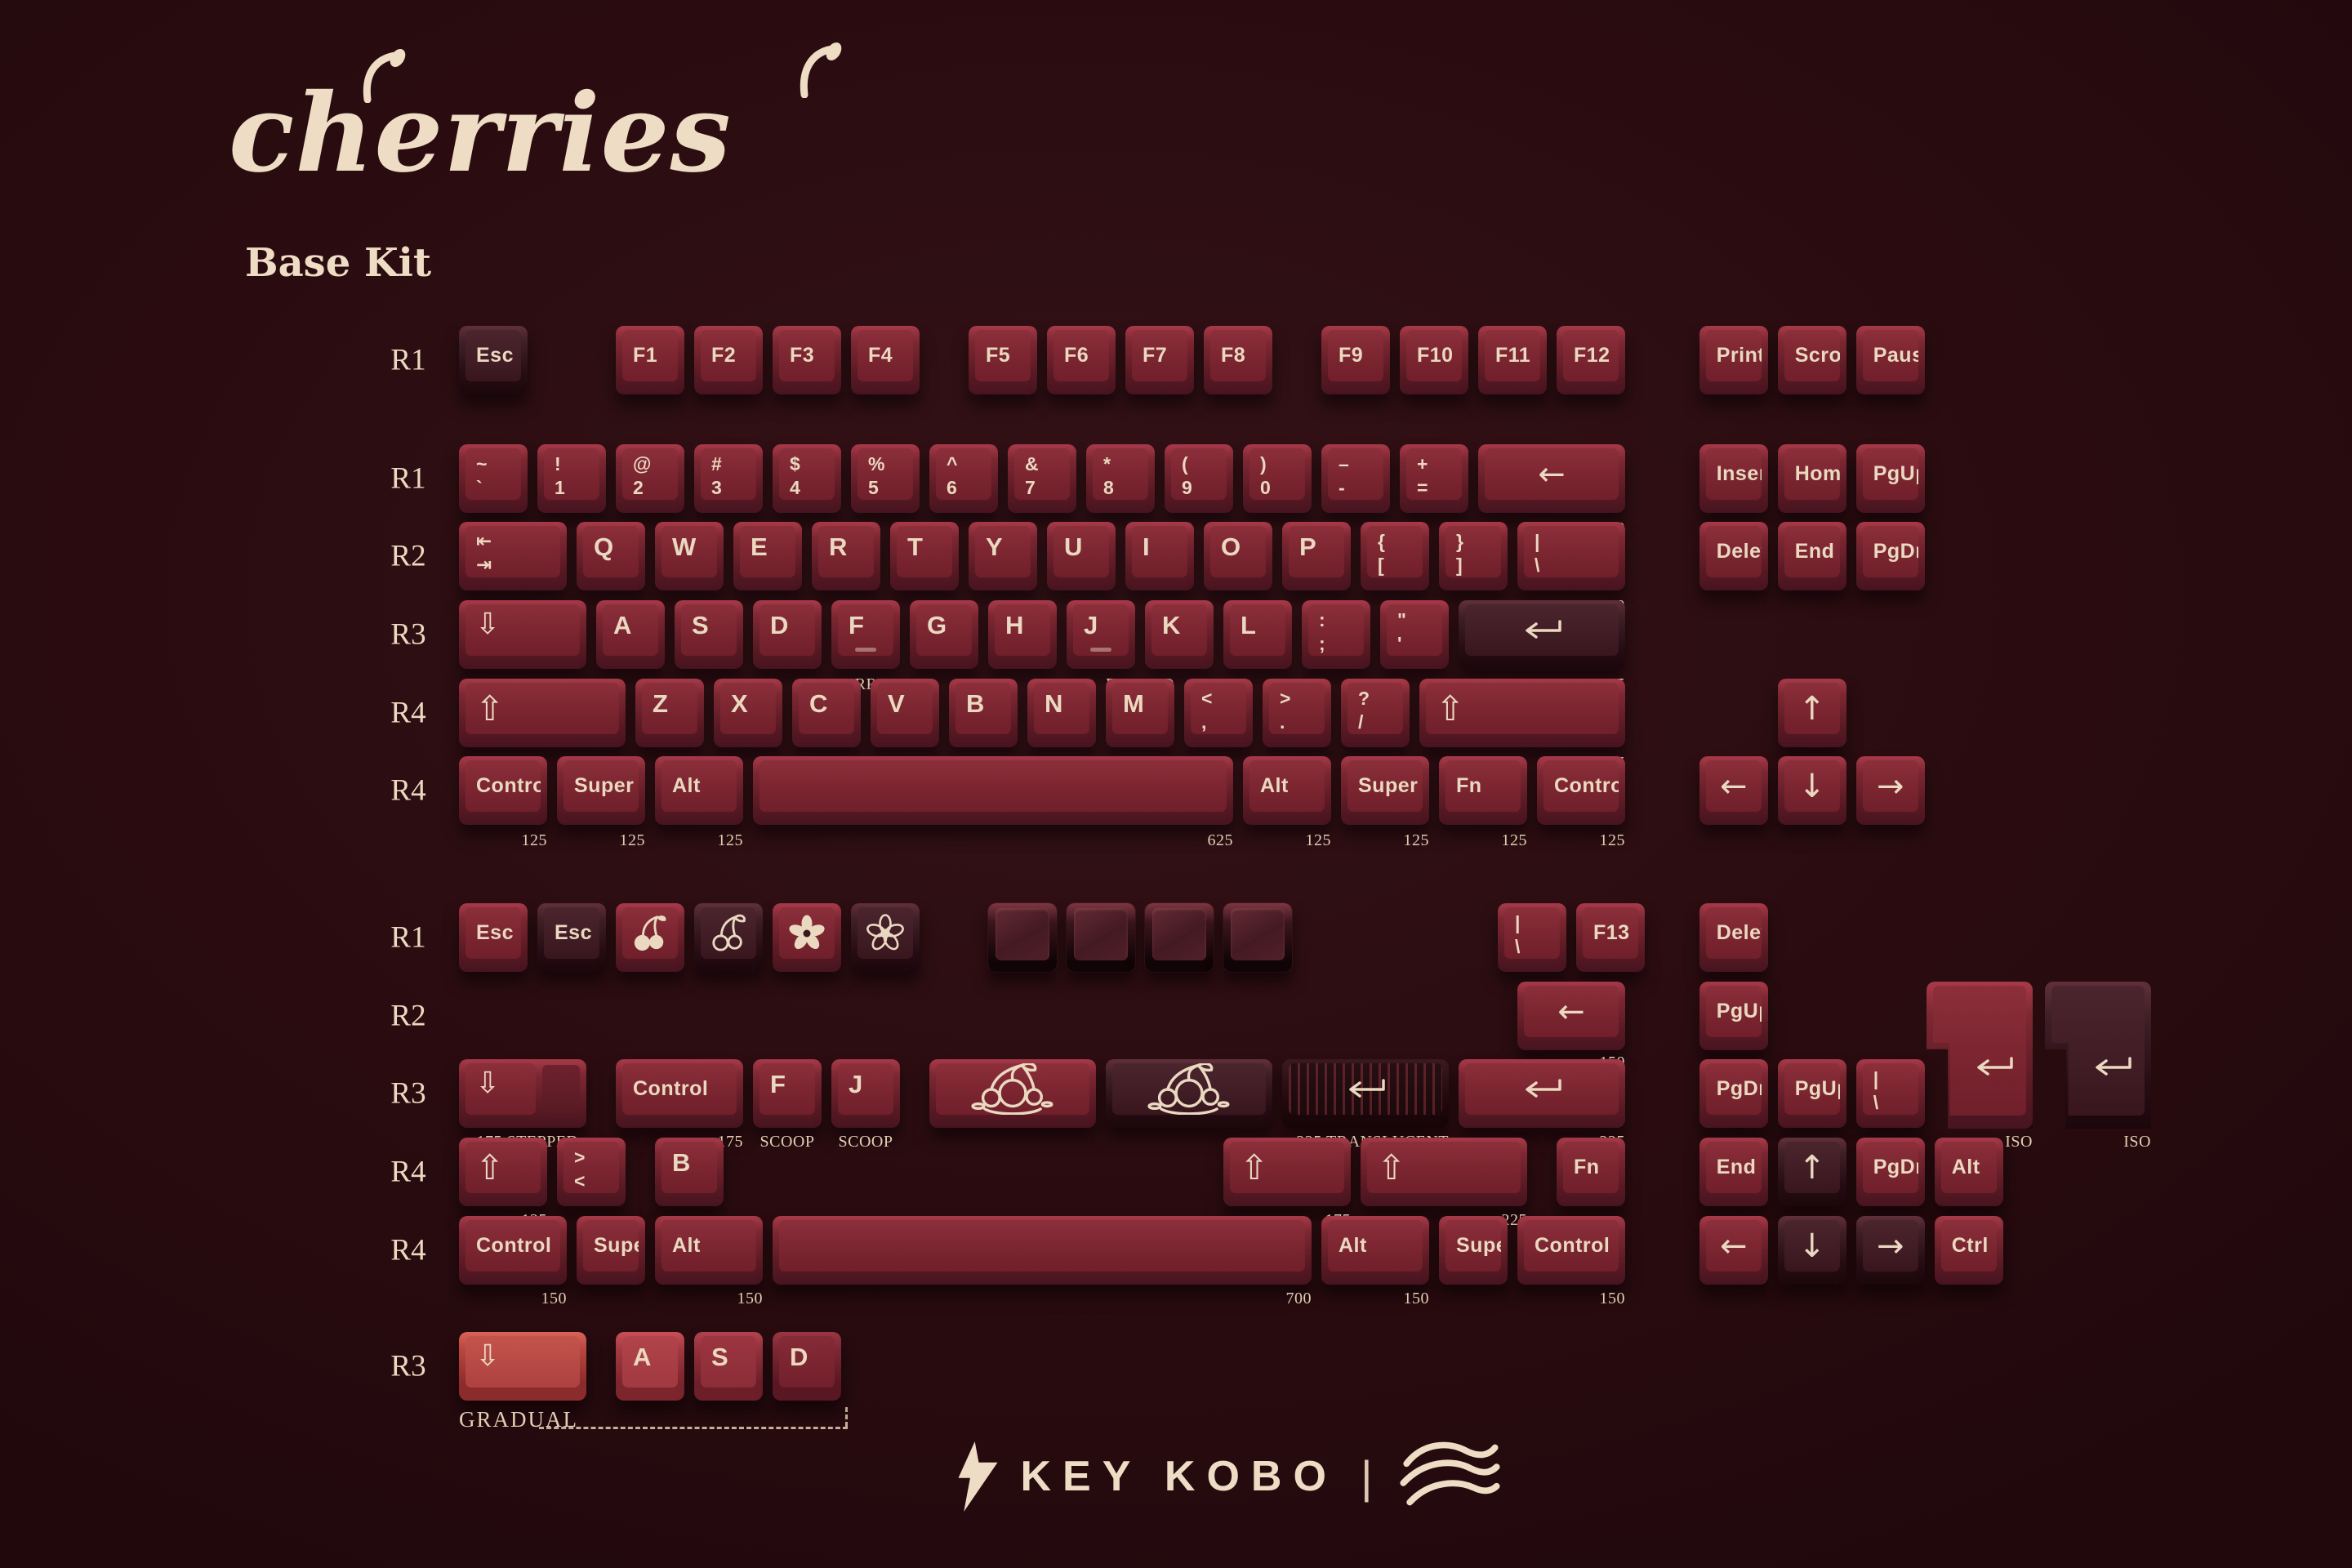 The width and height of the screenshot is (2352, 1568). I want to click on key-f3: F3, so click(807, 360).